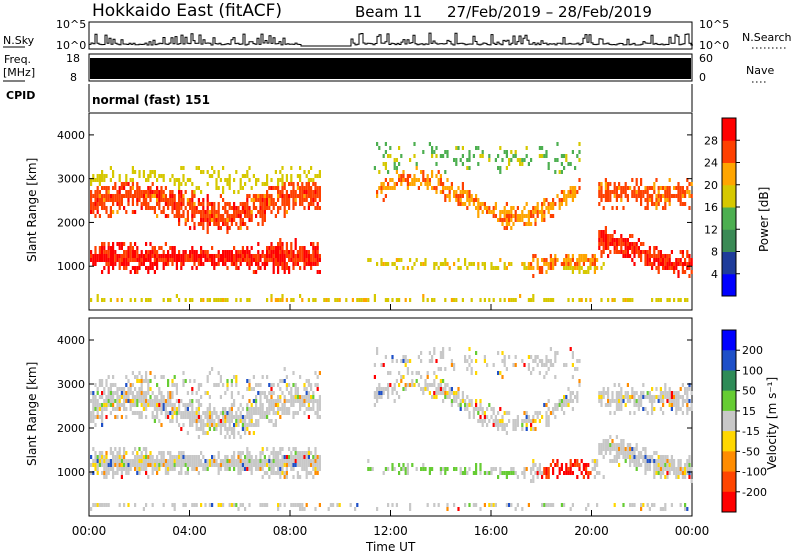  What do you see at coordinates (73, 58) in the screenshot?
I see `freq-tick-top: 18` at bounding box center [73, 58].